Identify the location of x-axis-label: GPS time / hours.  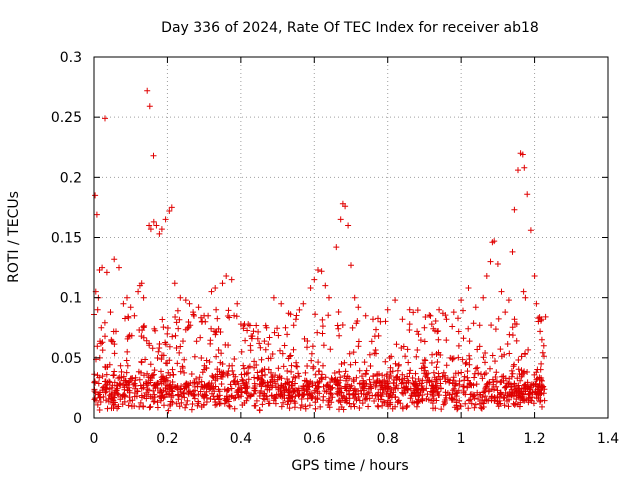
(349, 466).